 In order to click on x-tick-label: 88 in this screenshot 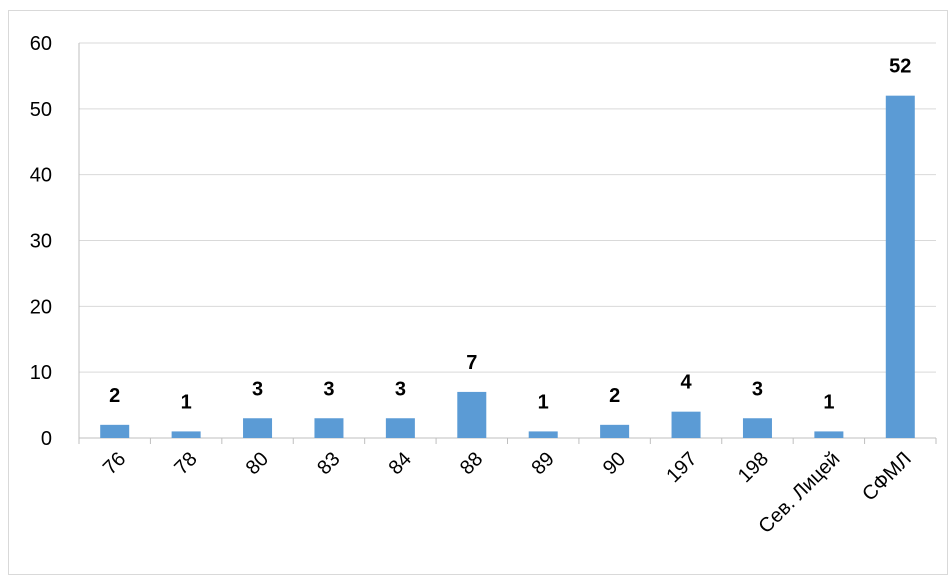, I will do `click(471, 463)`.